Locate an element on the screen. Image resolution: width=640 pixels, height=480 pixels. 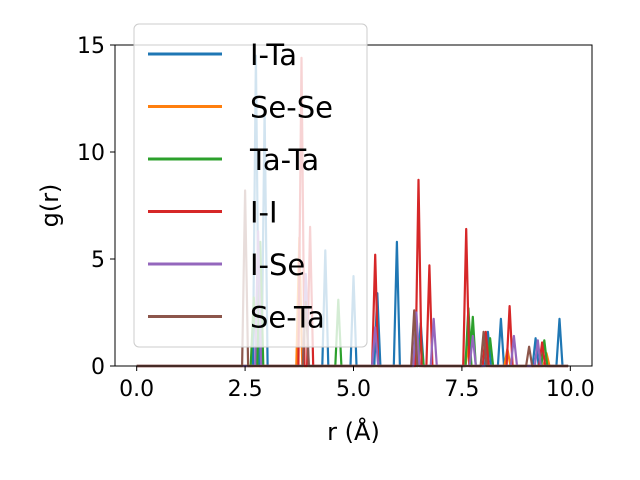
x-tick-label: 10.0 is located at coordinates (570, 389).